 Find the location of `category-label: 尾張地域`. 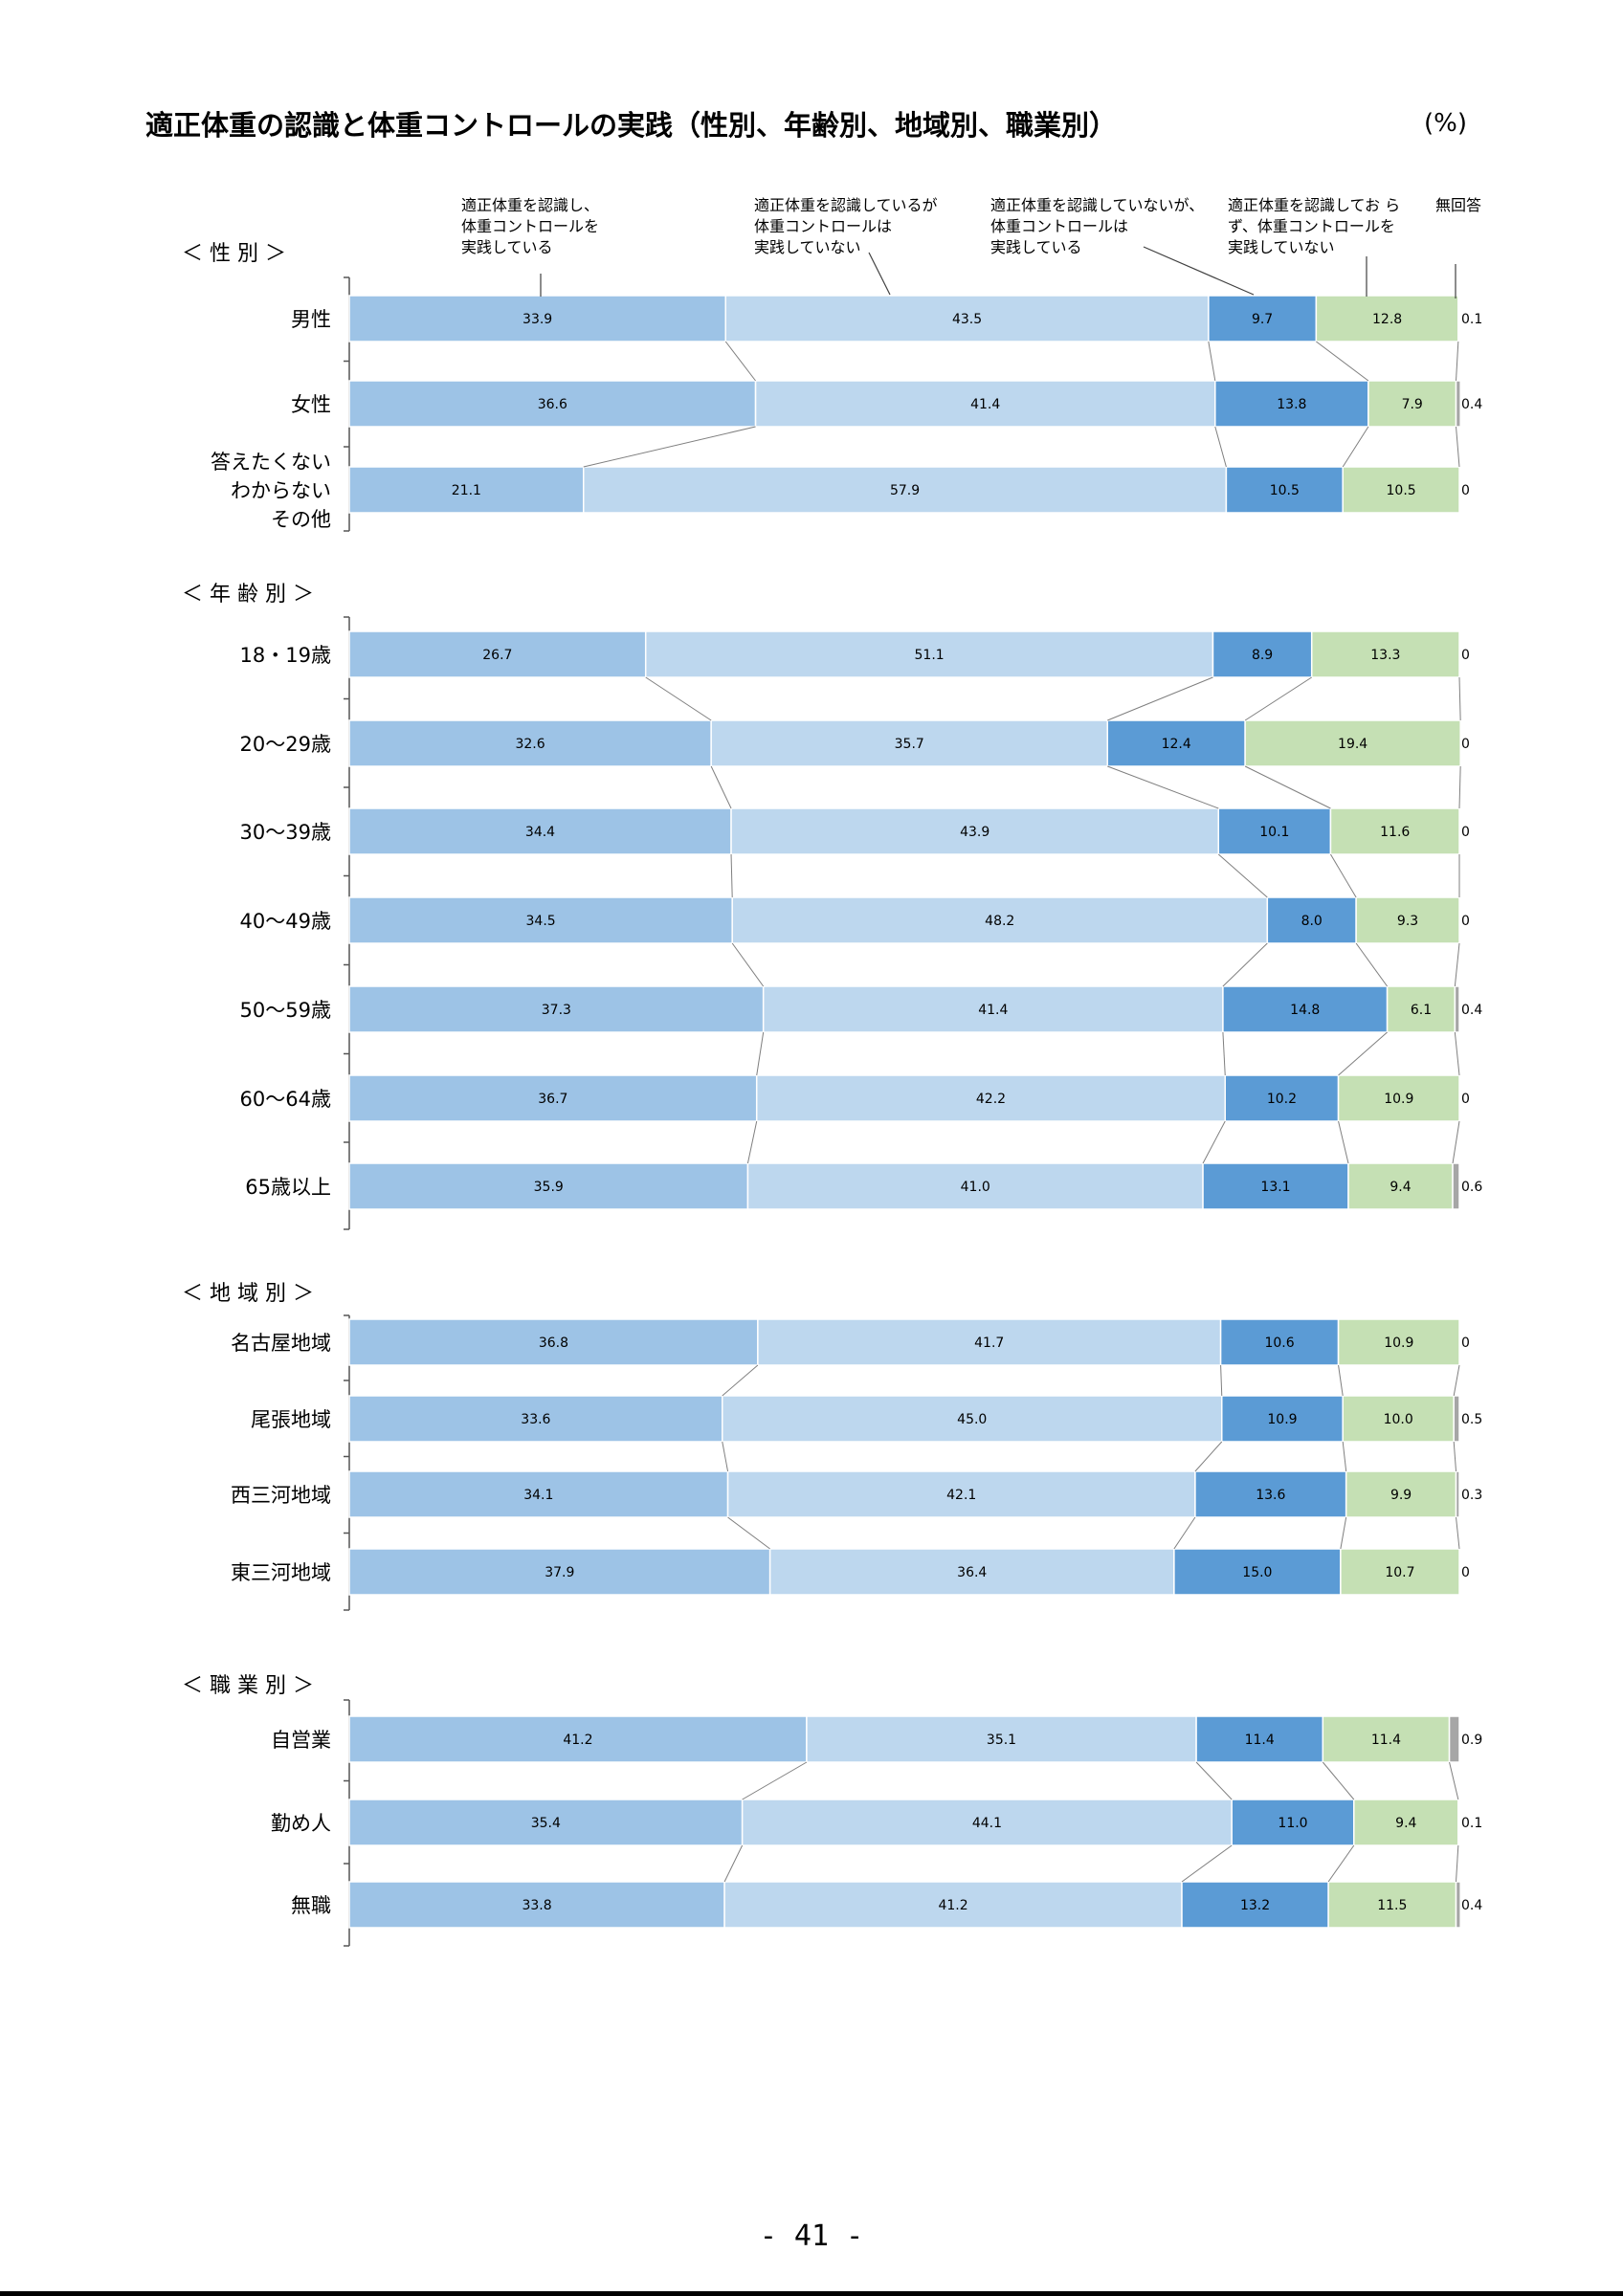

category-label: 尾張地域 is located at coordinates (291, 1420).